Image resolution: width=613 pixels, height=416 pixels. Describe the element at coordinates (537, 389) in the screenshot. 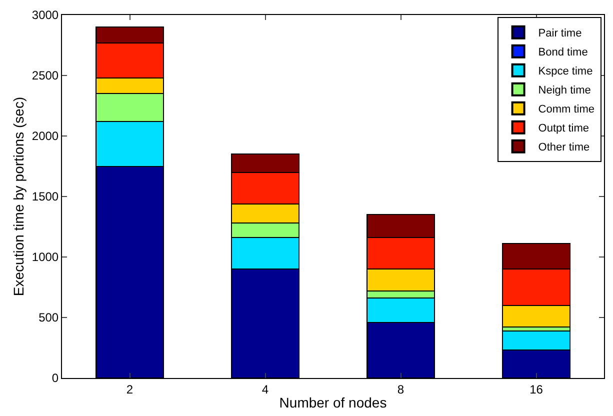

I see `x-tick-label: 16` at that location.